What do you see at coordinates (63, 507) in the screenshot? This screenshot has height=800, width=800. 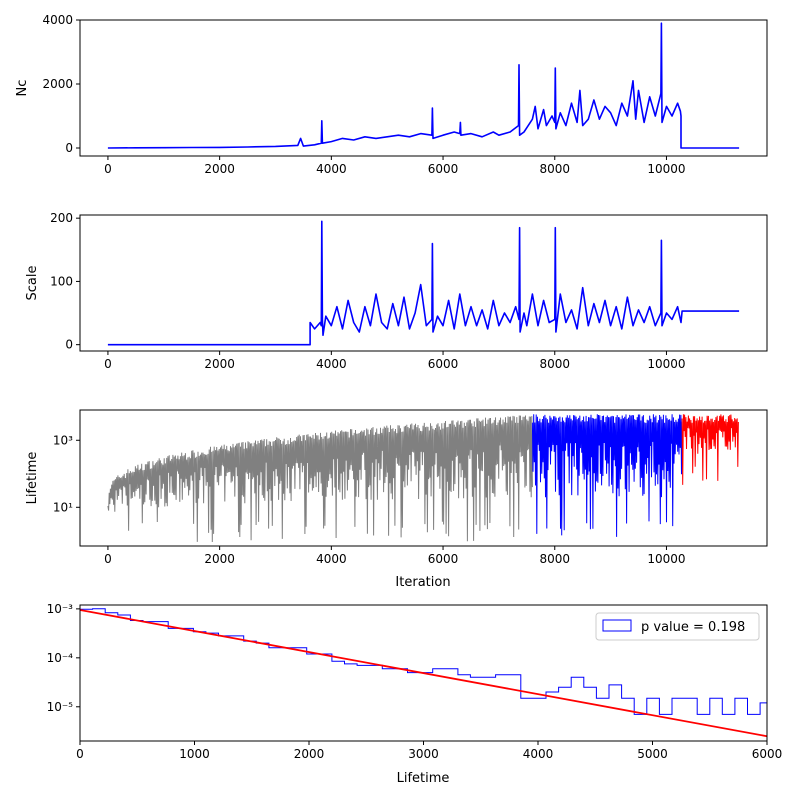 I see `lifetime-y-tick-label: 10¹` at bounding box center [63, 507].